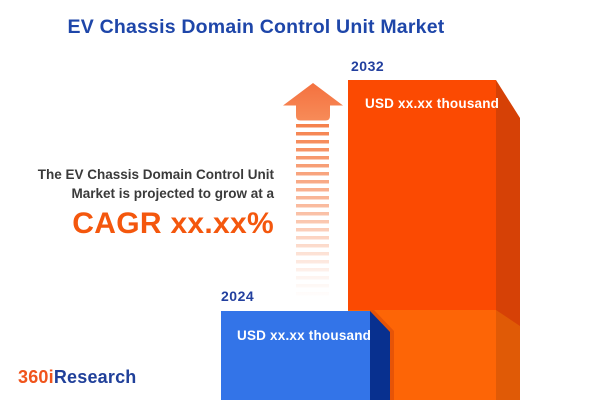  What do you see at coordinates (256, 27) in the screenshot?
I see `page-title: EV Chassis Domain Control Unit Market` at bounding box center [256, 27].